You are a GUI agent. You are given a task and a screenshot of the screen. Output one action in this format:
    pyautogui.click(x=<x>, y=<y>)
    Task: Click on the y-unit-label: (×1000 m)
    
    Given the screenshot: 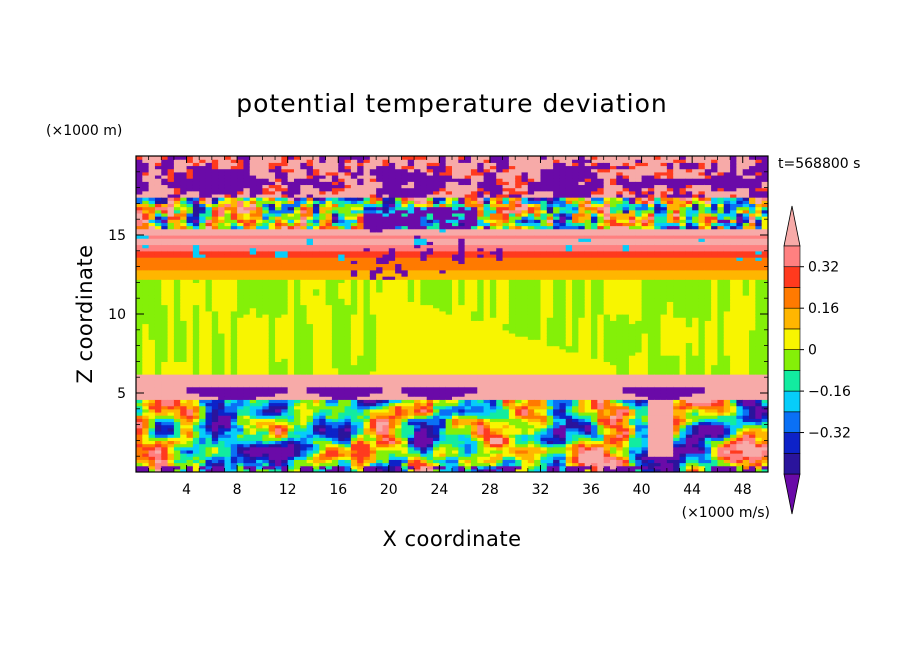 What is the action you would take?
    pyautogui.click(x=84, y=131)
    